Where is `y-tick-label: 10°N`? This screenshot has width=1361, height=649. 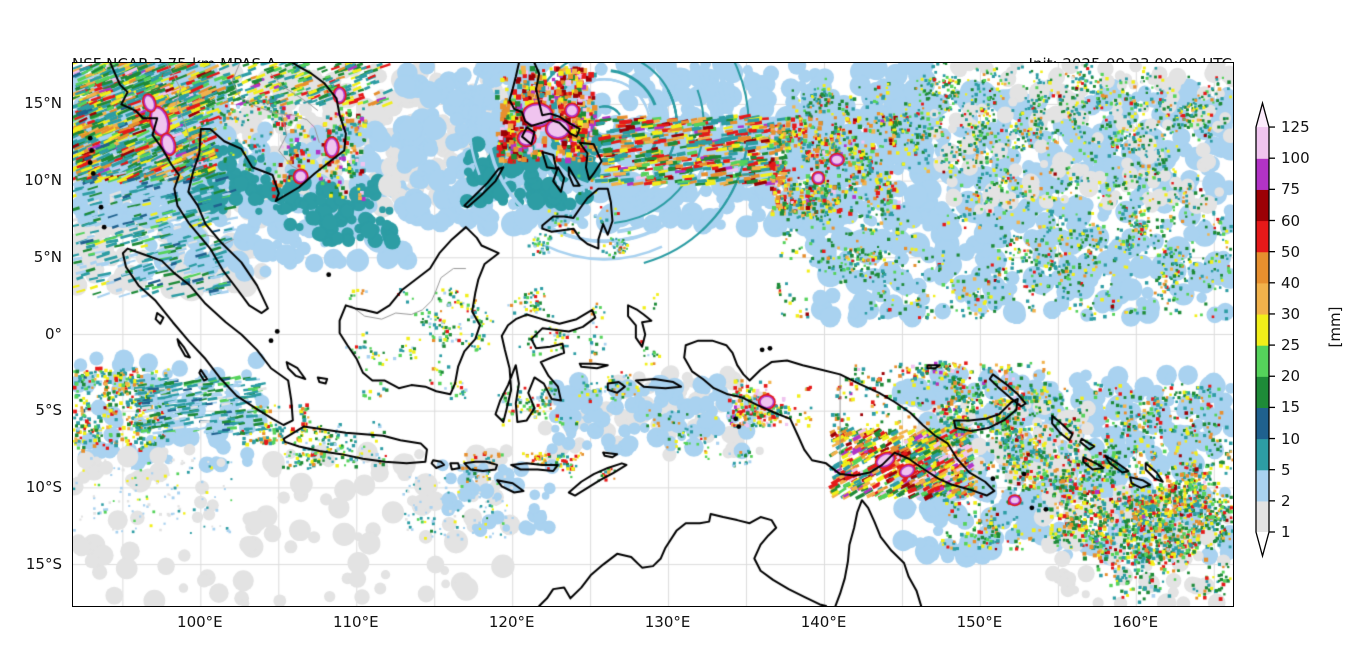 y-tick-label: 10°N is located at coordinates (43, 180).